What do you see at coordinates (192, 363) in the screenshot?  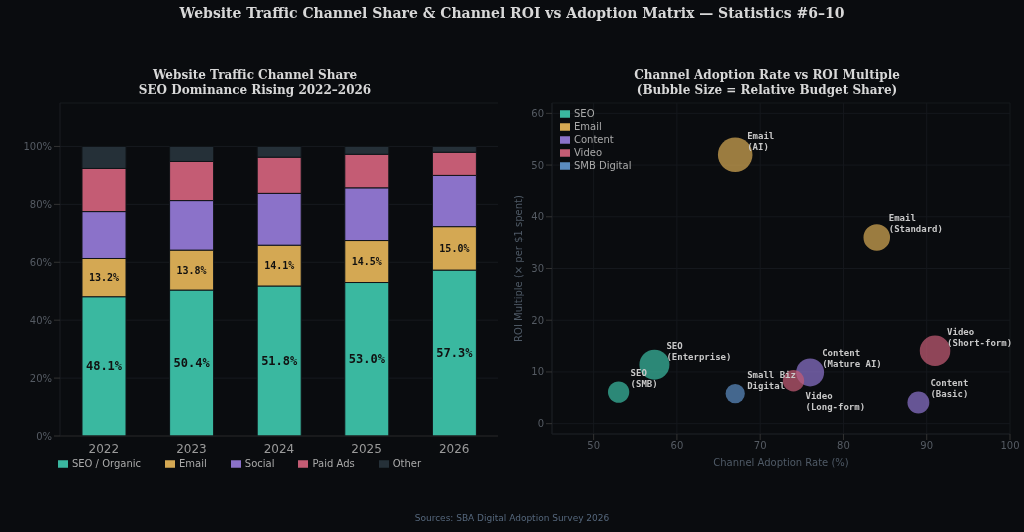 I see `data-label: 50.4%` at bounding box center [192, 363].